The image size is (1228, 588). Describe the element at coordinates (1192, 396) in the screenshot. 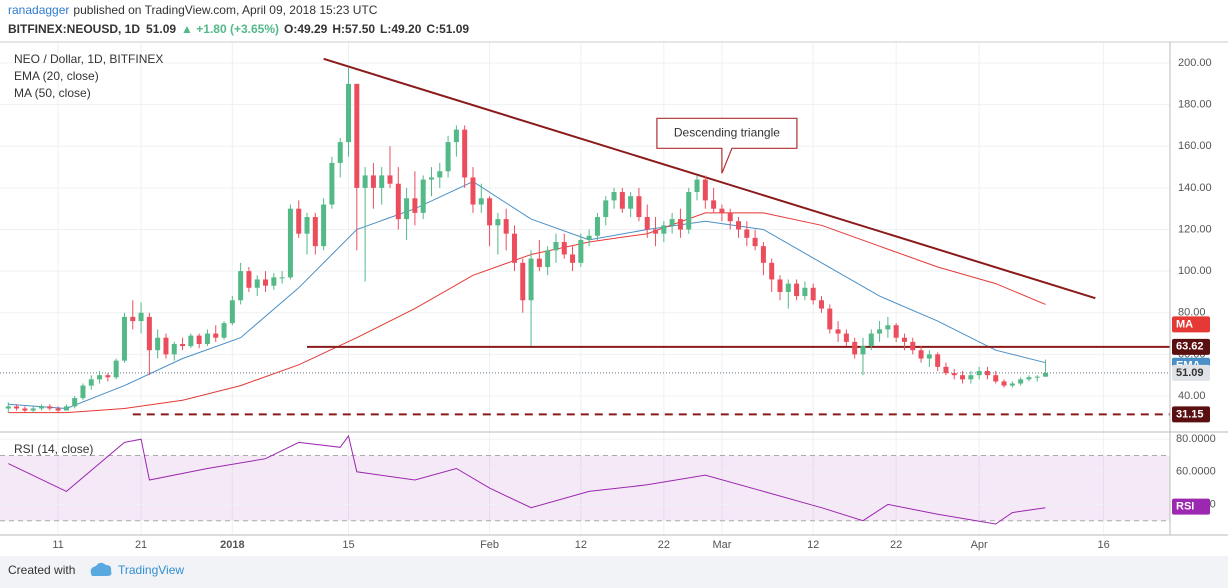

I see `y-tick-label: 40.00` at that location.